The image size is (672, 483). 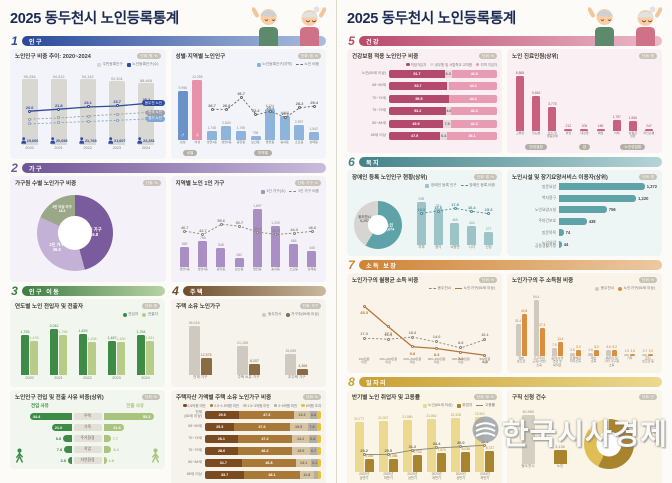 I want to click on value-label: 2.6, so click(x=590, y=349).